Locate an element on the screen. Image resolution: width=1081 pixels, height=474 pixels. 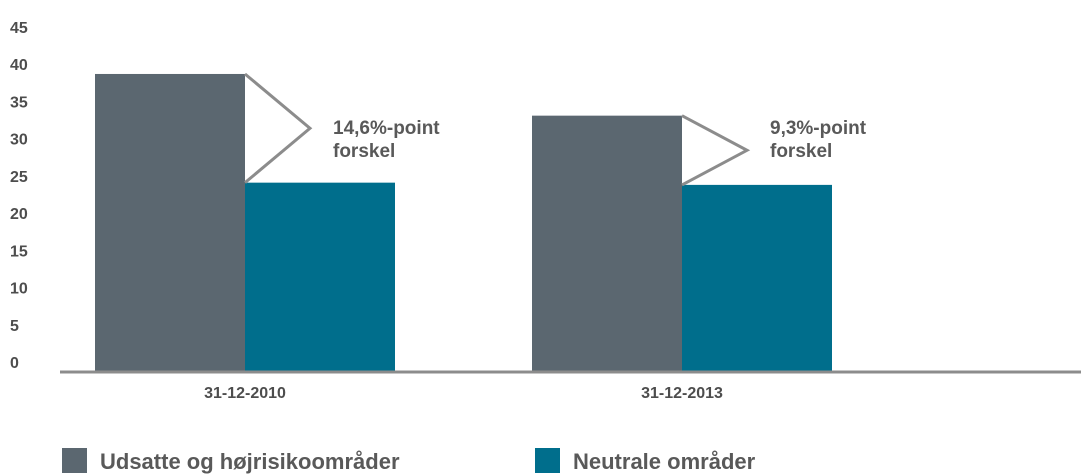
y-tick-label: 0 is located at coordinates (14, 363).